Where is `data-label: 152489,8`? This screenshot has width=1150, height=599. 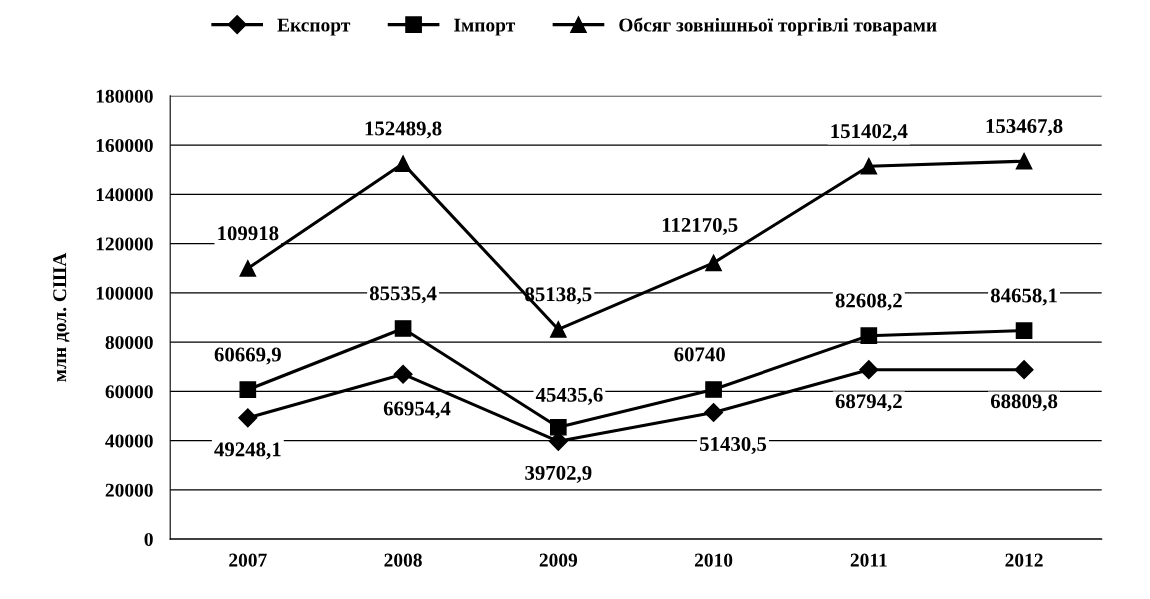 data-label: 152489,8 is located at coordinates (403, 130).